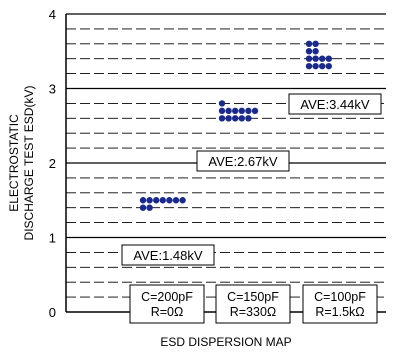 Image resolution: width=401 pixels, height=355 pixels. I want to click on condition-label: C=200pF, so click(167, 297).